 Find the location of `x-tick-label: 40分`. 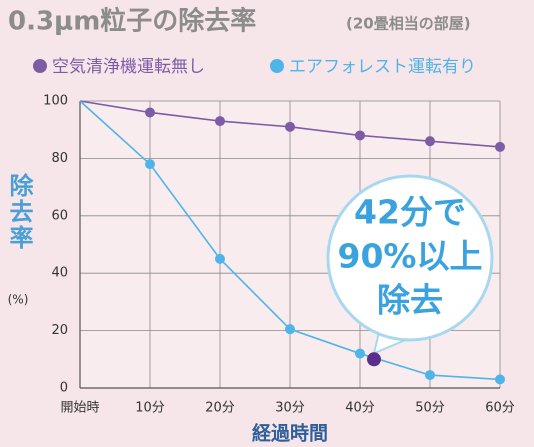

x-tick-label: 40分 is located at coordinates (360, 408).